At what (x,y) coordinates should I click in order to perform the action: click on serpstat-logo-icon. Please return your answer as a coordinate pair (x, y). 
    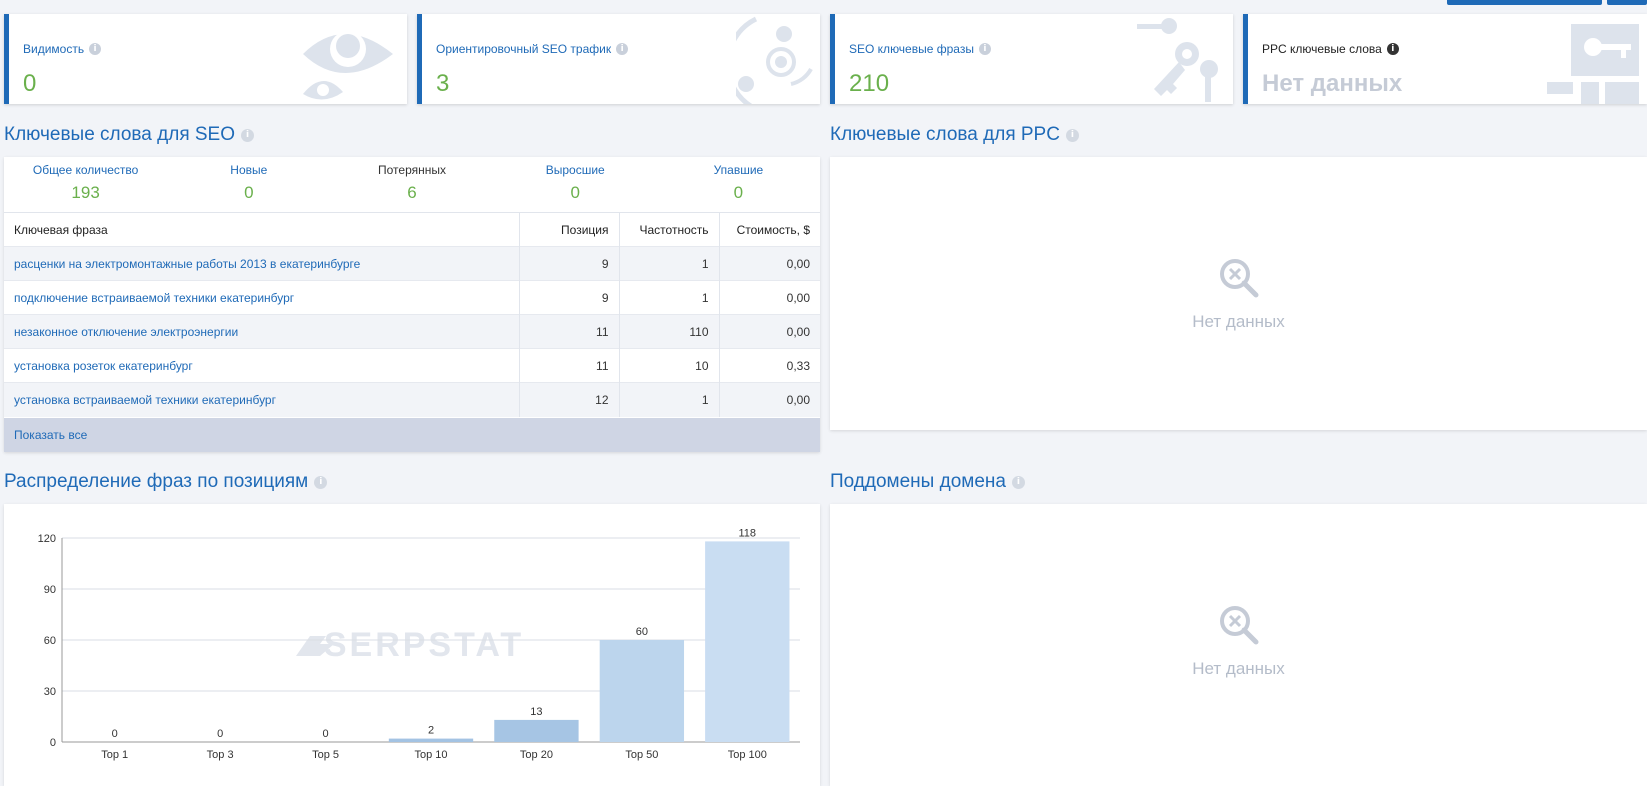
    Looking at the image, I should click on (315, 646).